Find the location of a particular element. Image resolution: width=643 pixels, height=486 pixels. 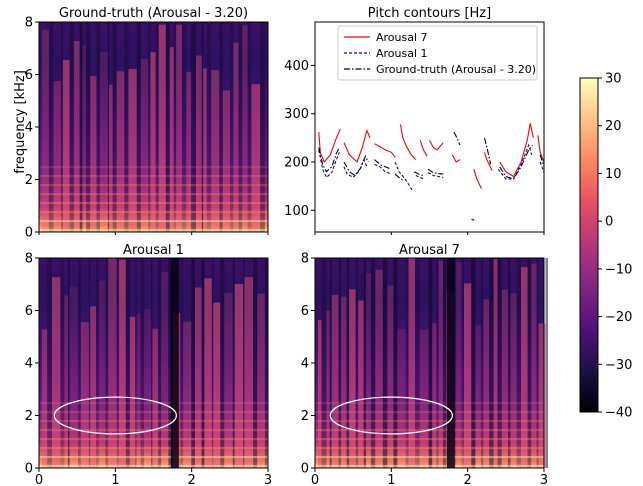

chart-title: Ground-truth (Arousal - 3.20) is located at coordinates (153, 13).